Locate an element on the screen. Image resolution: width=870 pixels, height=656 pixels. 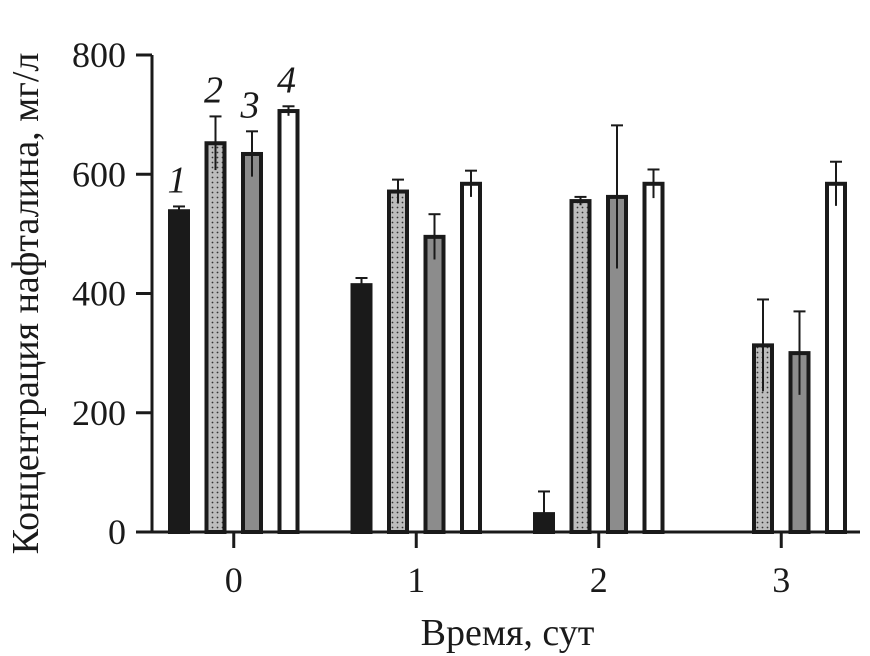
series-label: 3 is located at coordinates (250, 105).